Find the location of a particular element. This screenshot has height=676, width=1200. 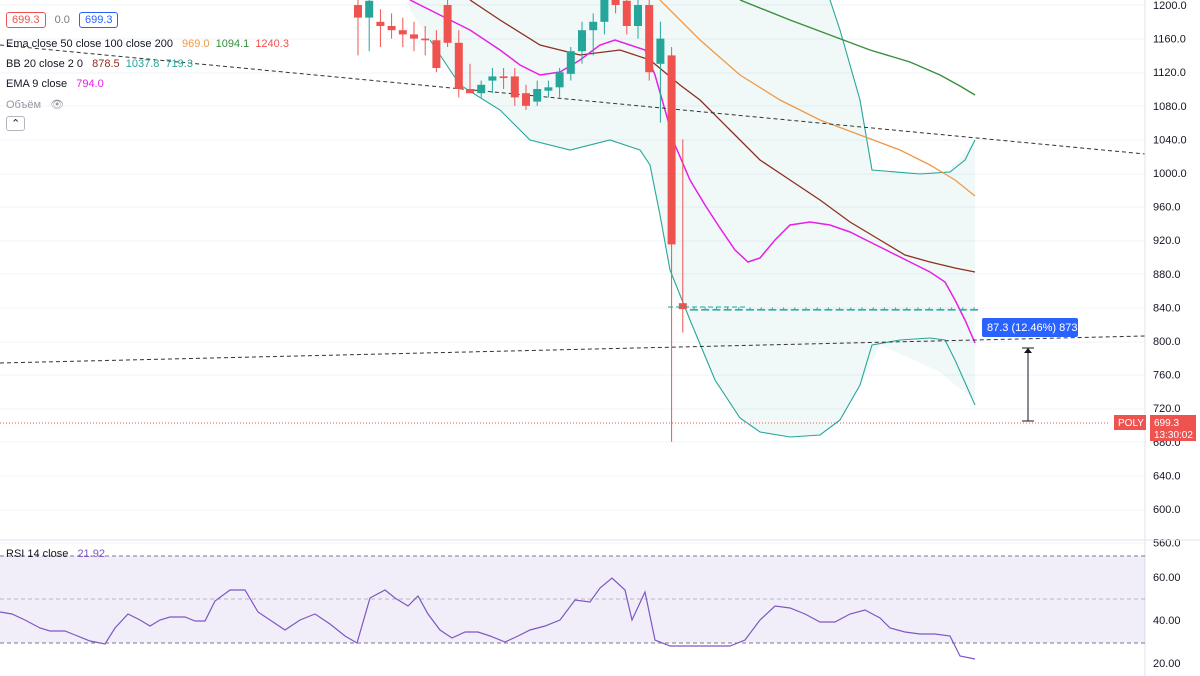

chevron-up-icon: ⌃ is located at coordinates (16, 123).